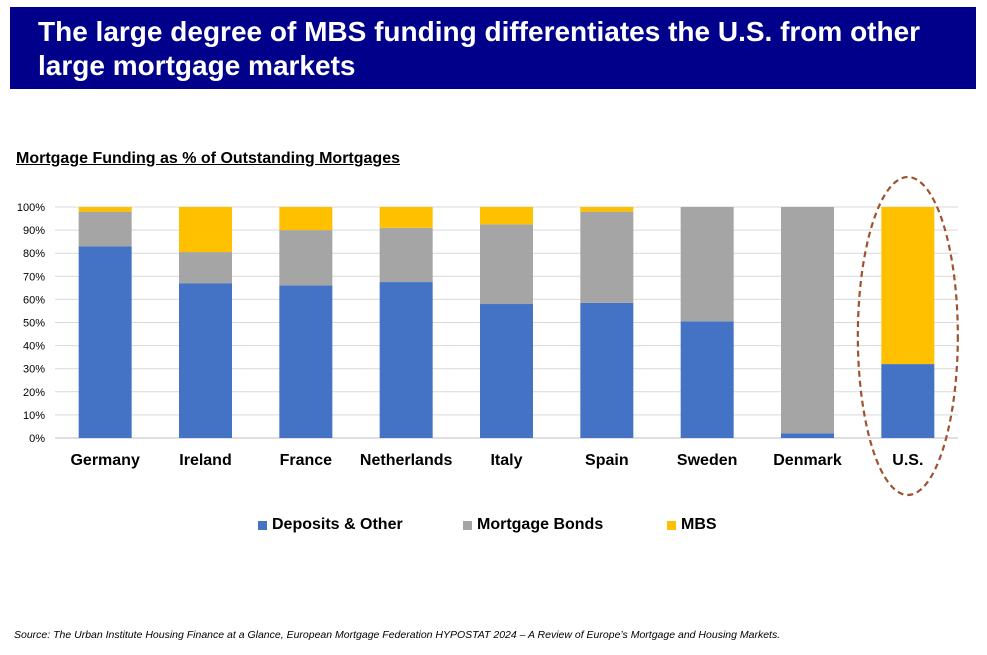 The image size is (987, 655). Describe the element at coordinates (306, 258) in the screenshot. I see `bar-mortgage-bonds-france` at that location.